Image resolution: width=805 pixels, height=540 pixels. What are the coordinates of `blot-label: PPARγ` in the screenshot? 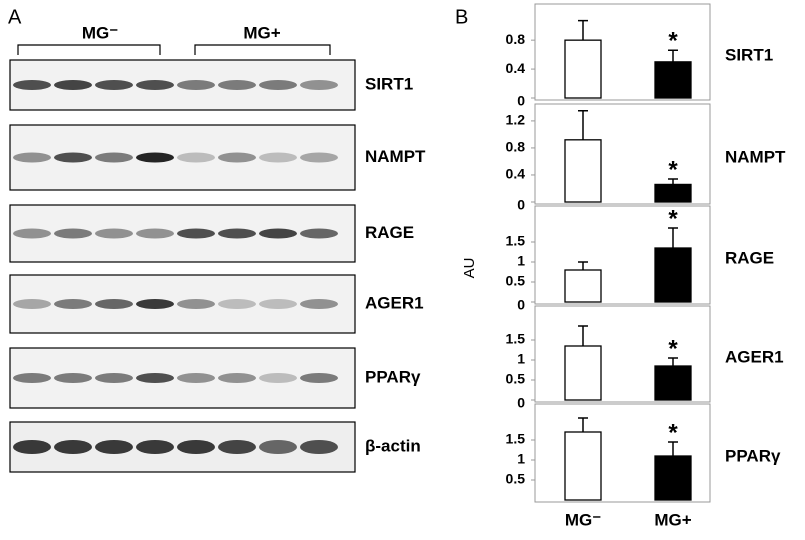 It's located at (393, 376).